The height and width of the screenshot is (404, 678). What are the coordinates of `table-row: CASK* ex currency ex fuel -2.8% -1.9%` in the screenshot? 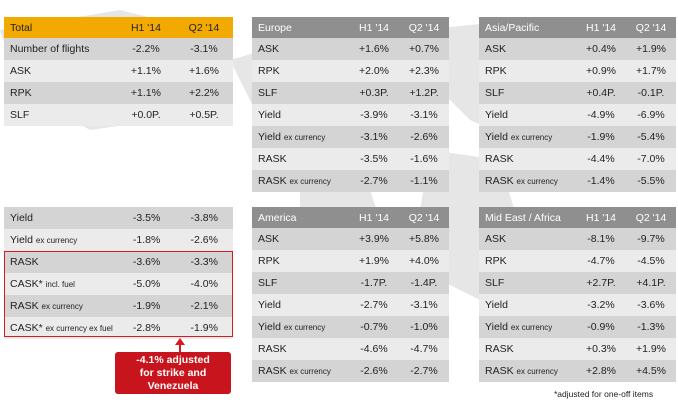 It's located at (118, 328).